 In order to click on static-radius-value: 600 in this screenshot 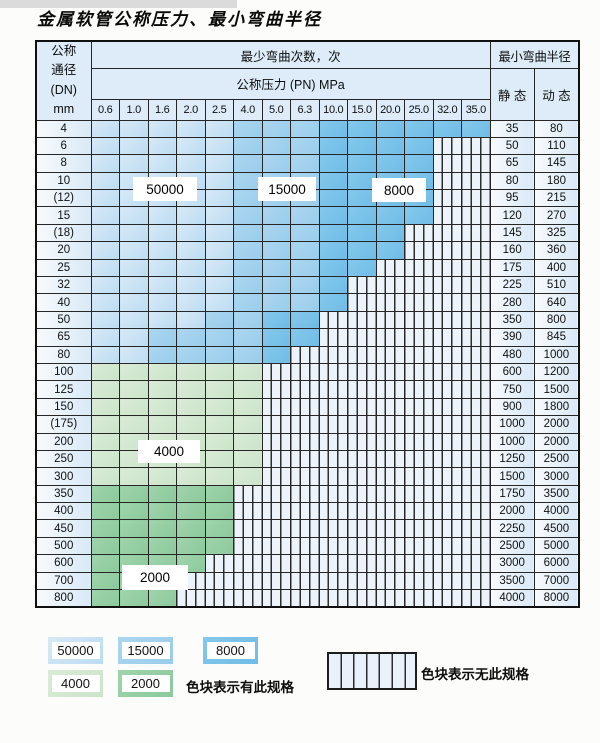, I will do `click(512, 372)`.